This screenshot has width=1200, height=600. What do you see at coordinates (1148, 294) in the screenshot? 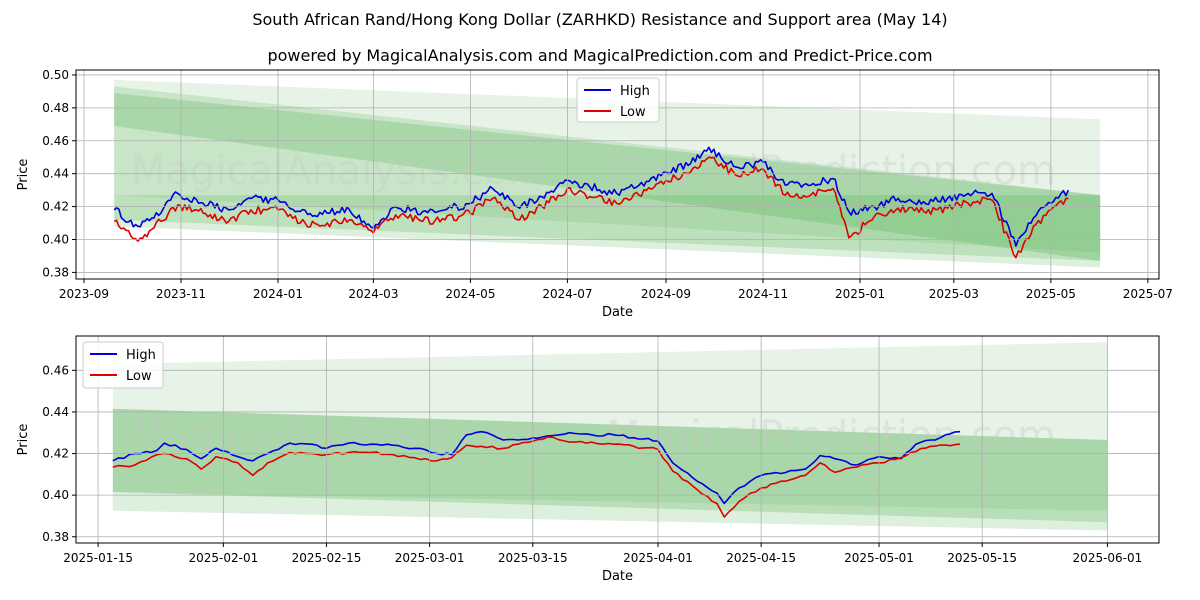
I see `x-tick-label: 2025-07` at bounding box center [1148, 294].